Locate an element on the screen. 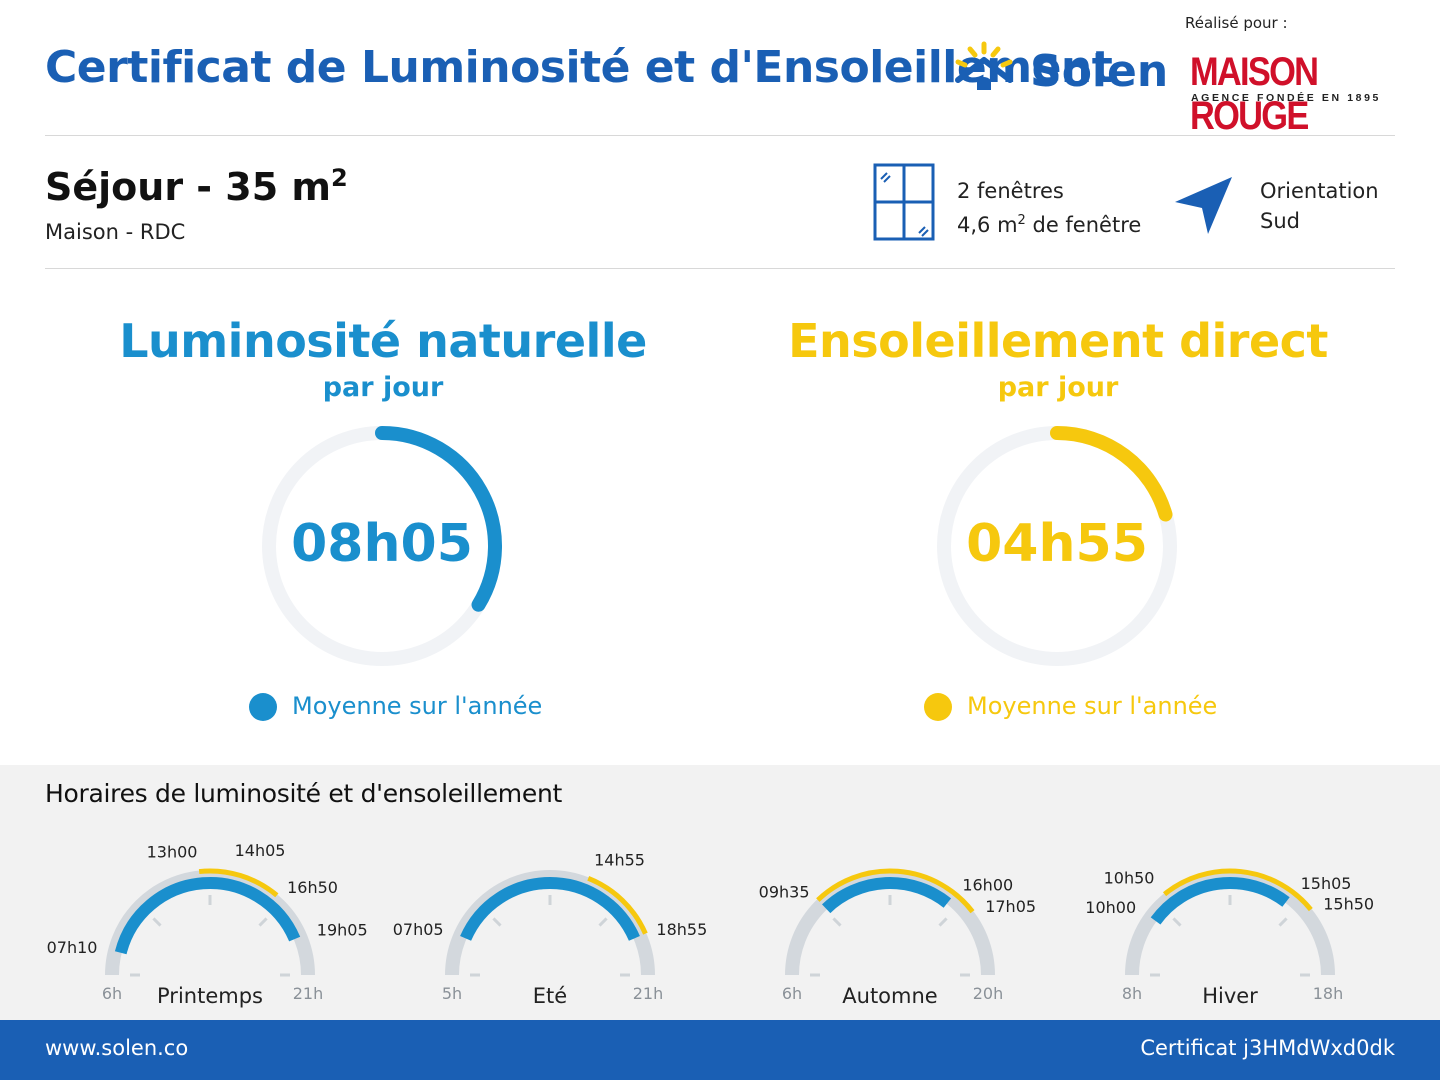 The height and width of the screenshot is (1080, 1440). sunshine-legend: Moyenne sur l'année is located at coordinates (1092, 706).